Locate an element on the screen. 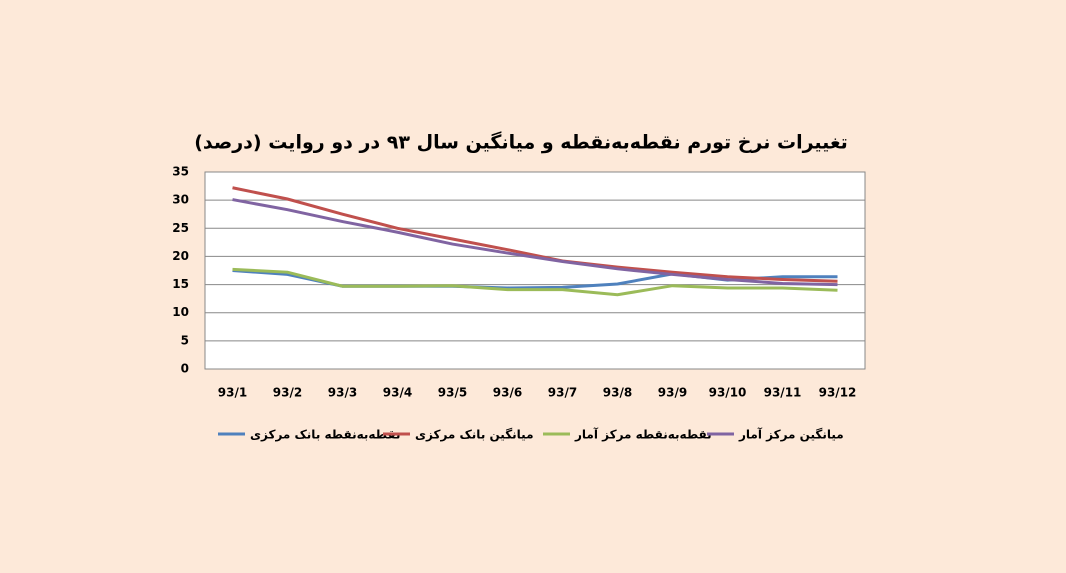 The width and height of the screenshot is (1066, 573). x-tick-label: 93/6 is located at coordinates (507, 393).